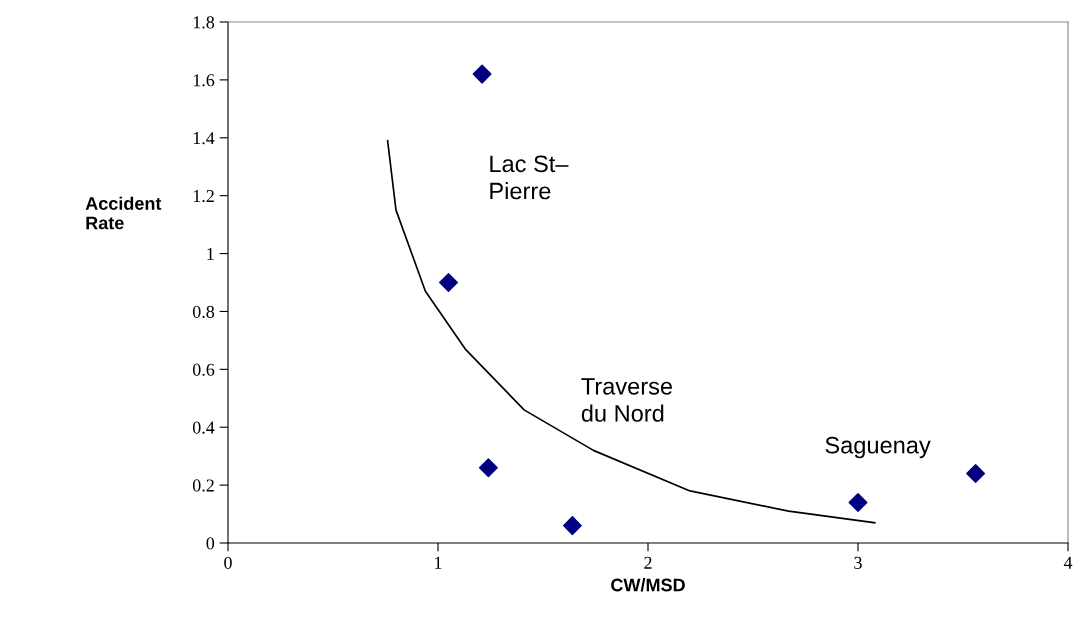 This screenshot has width=1086, height=625. Describe the element at coordinates (878, 447) in the screenshot. I see `annotation: Saguenay` at that location.